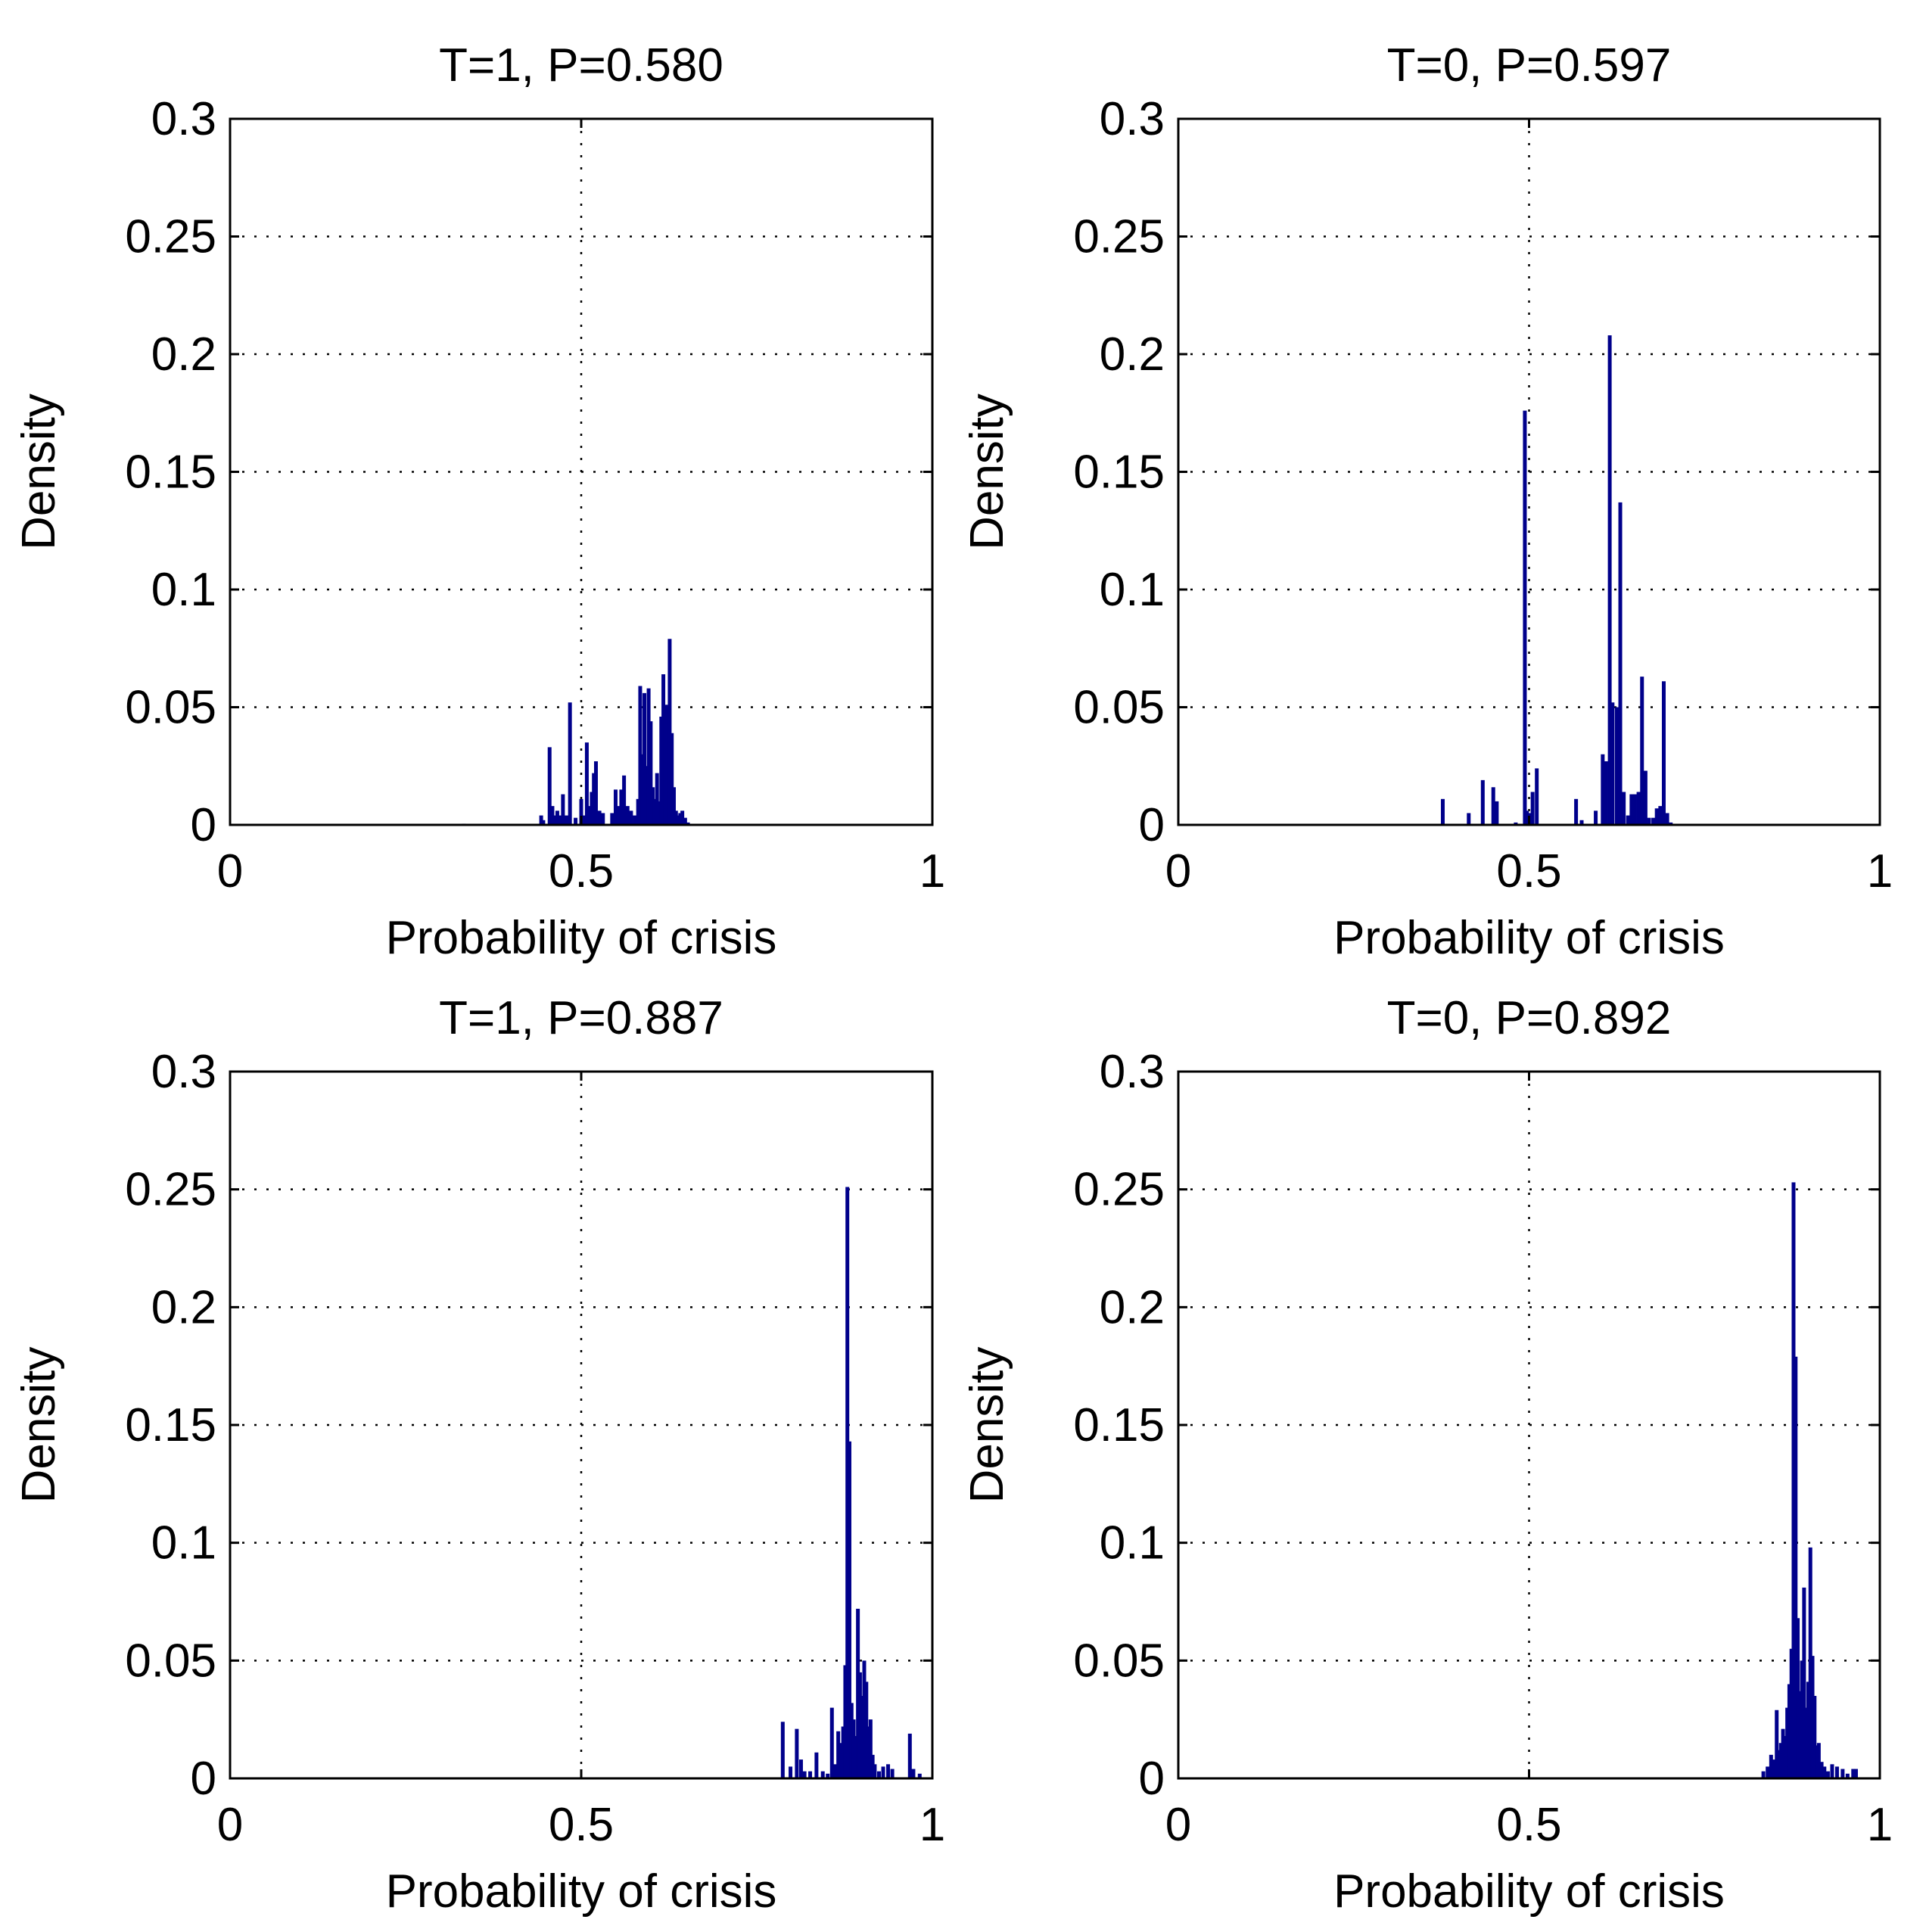 This screenshot has height=1932, width=1926. Describe the element at coordinates (581, 65) in the screenshot. I see `chart-title: T=1, P=0.580` at that location.